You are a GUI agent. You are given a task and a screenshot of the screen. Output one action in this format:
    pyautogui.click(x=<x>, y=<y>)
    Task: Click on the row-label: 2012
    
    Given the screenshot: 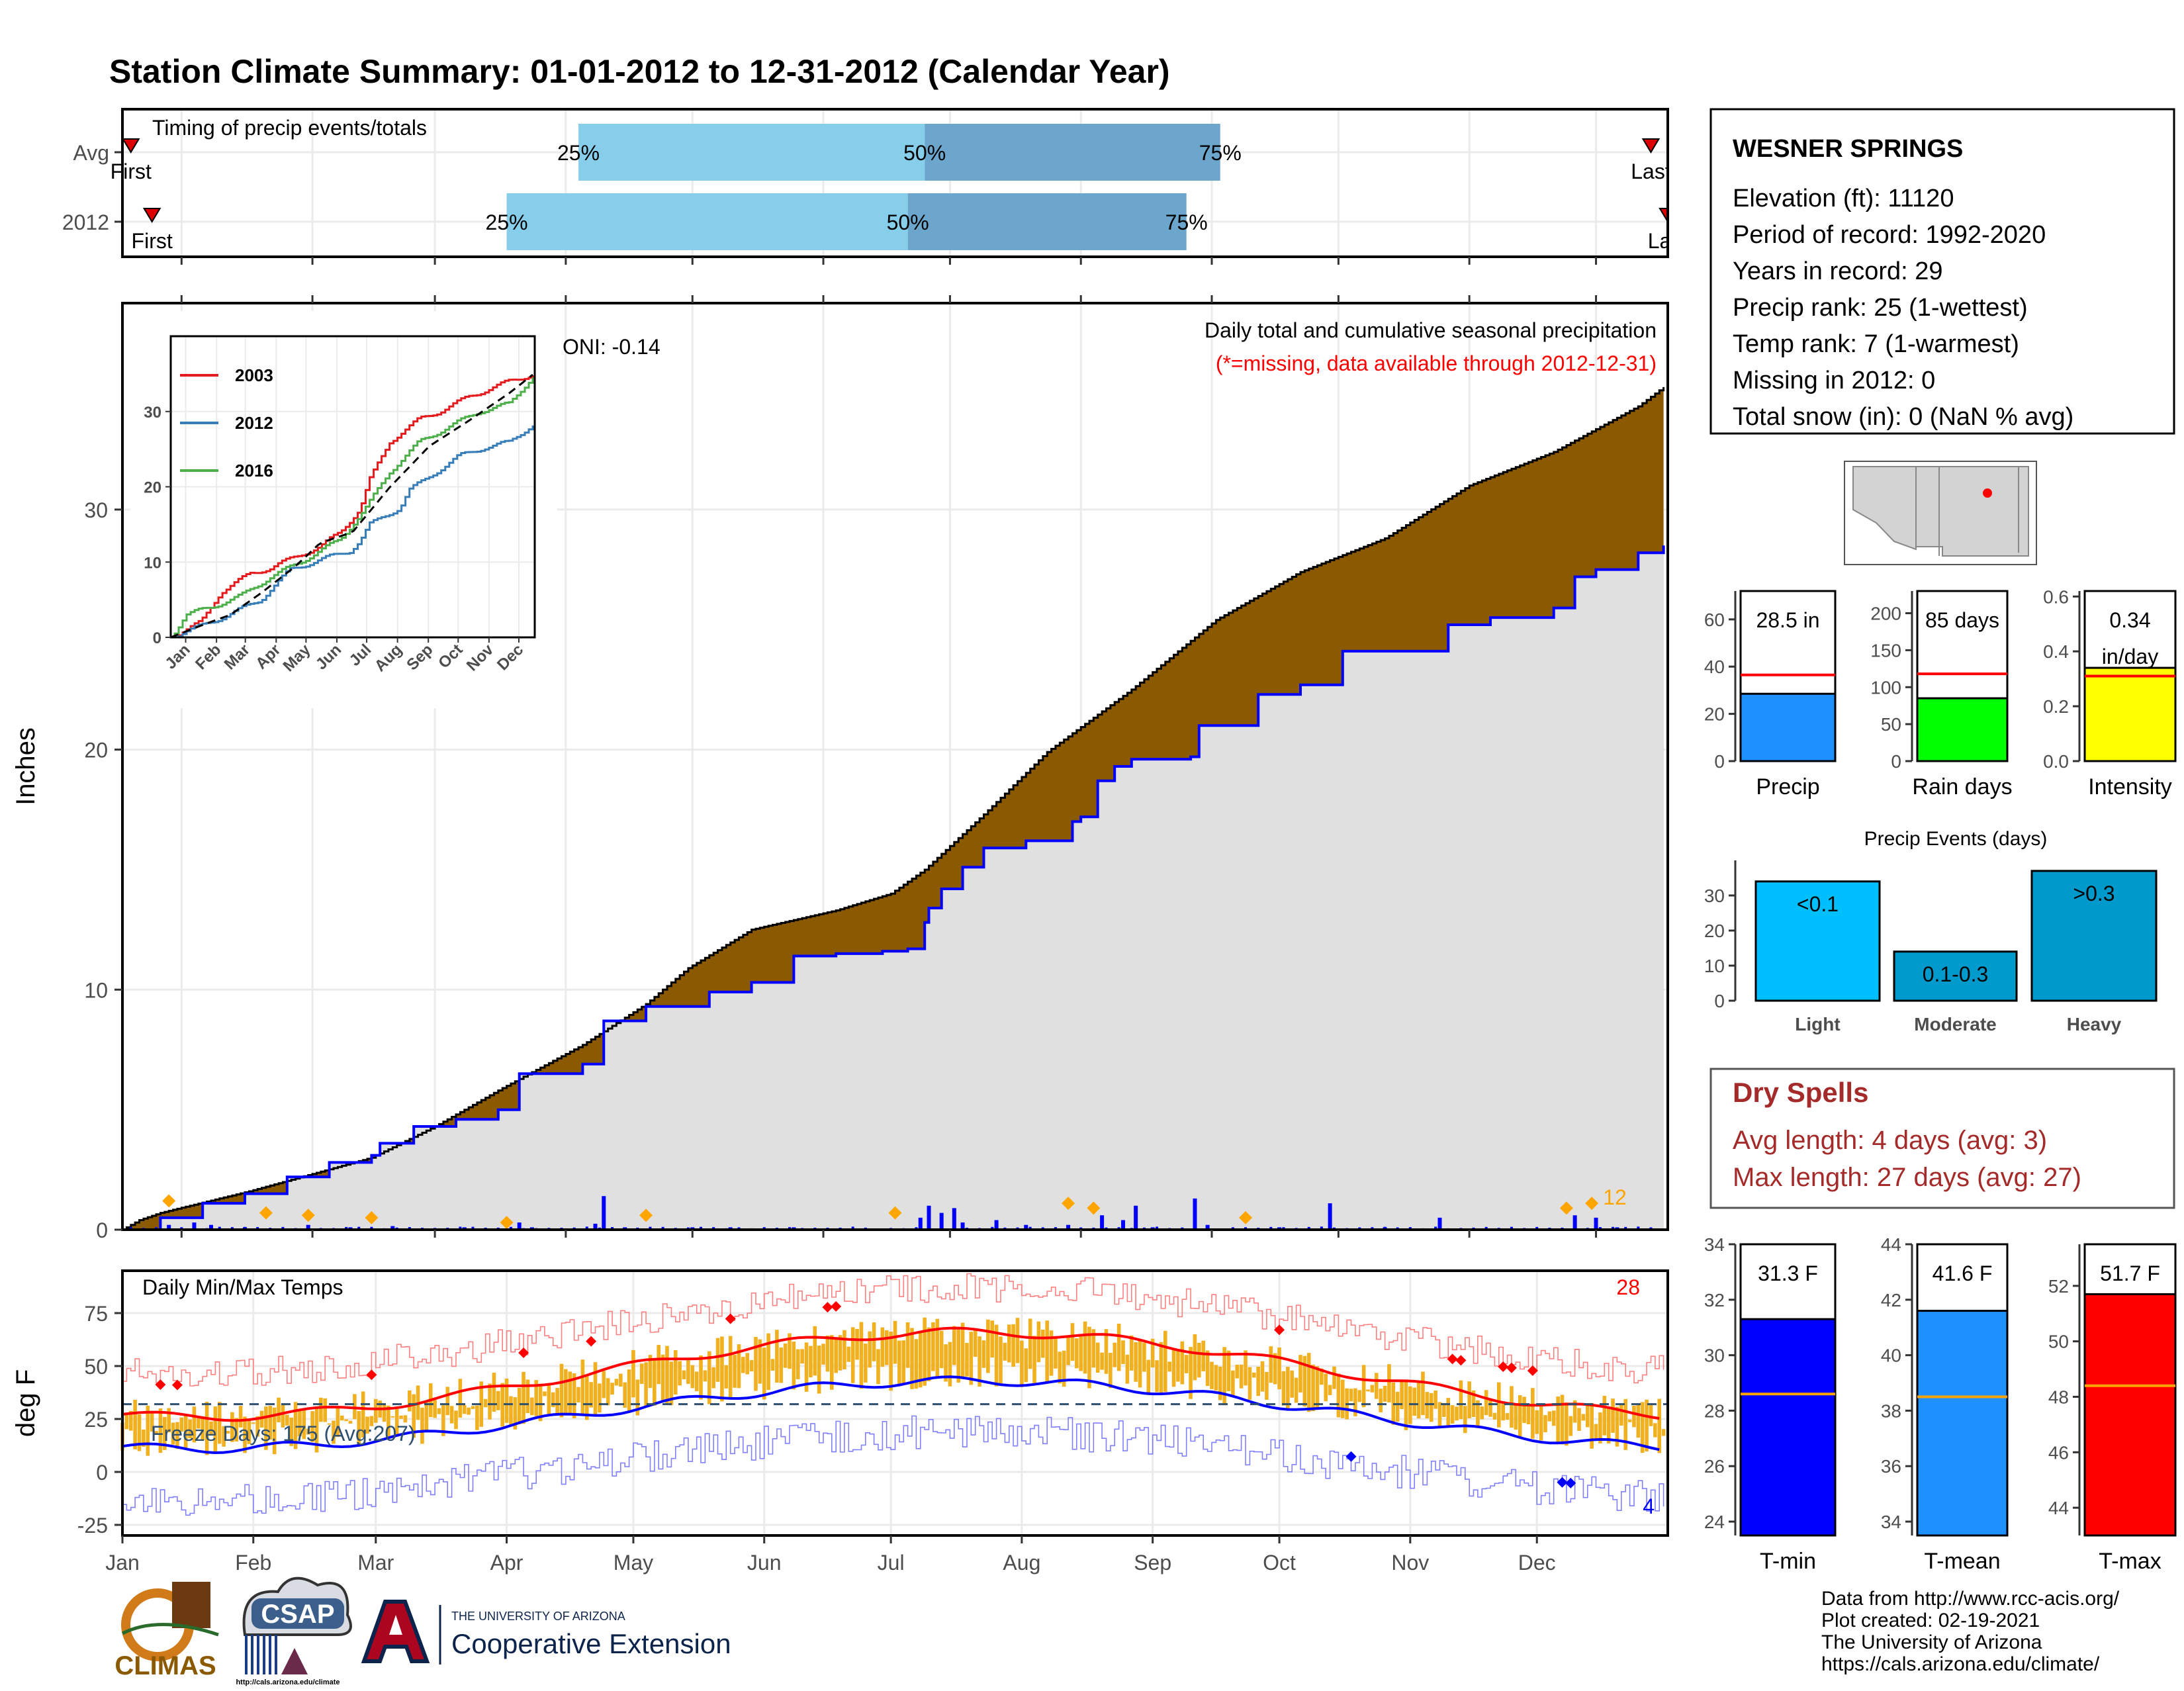 What is the action you would take?
    pyautogui.click(x=85, y=222)
    